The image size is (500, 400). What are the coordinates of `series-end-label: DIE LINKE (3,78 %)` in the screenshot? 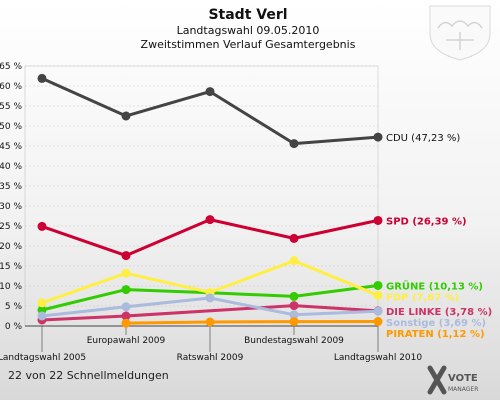 It's located at (439, 312).